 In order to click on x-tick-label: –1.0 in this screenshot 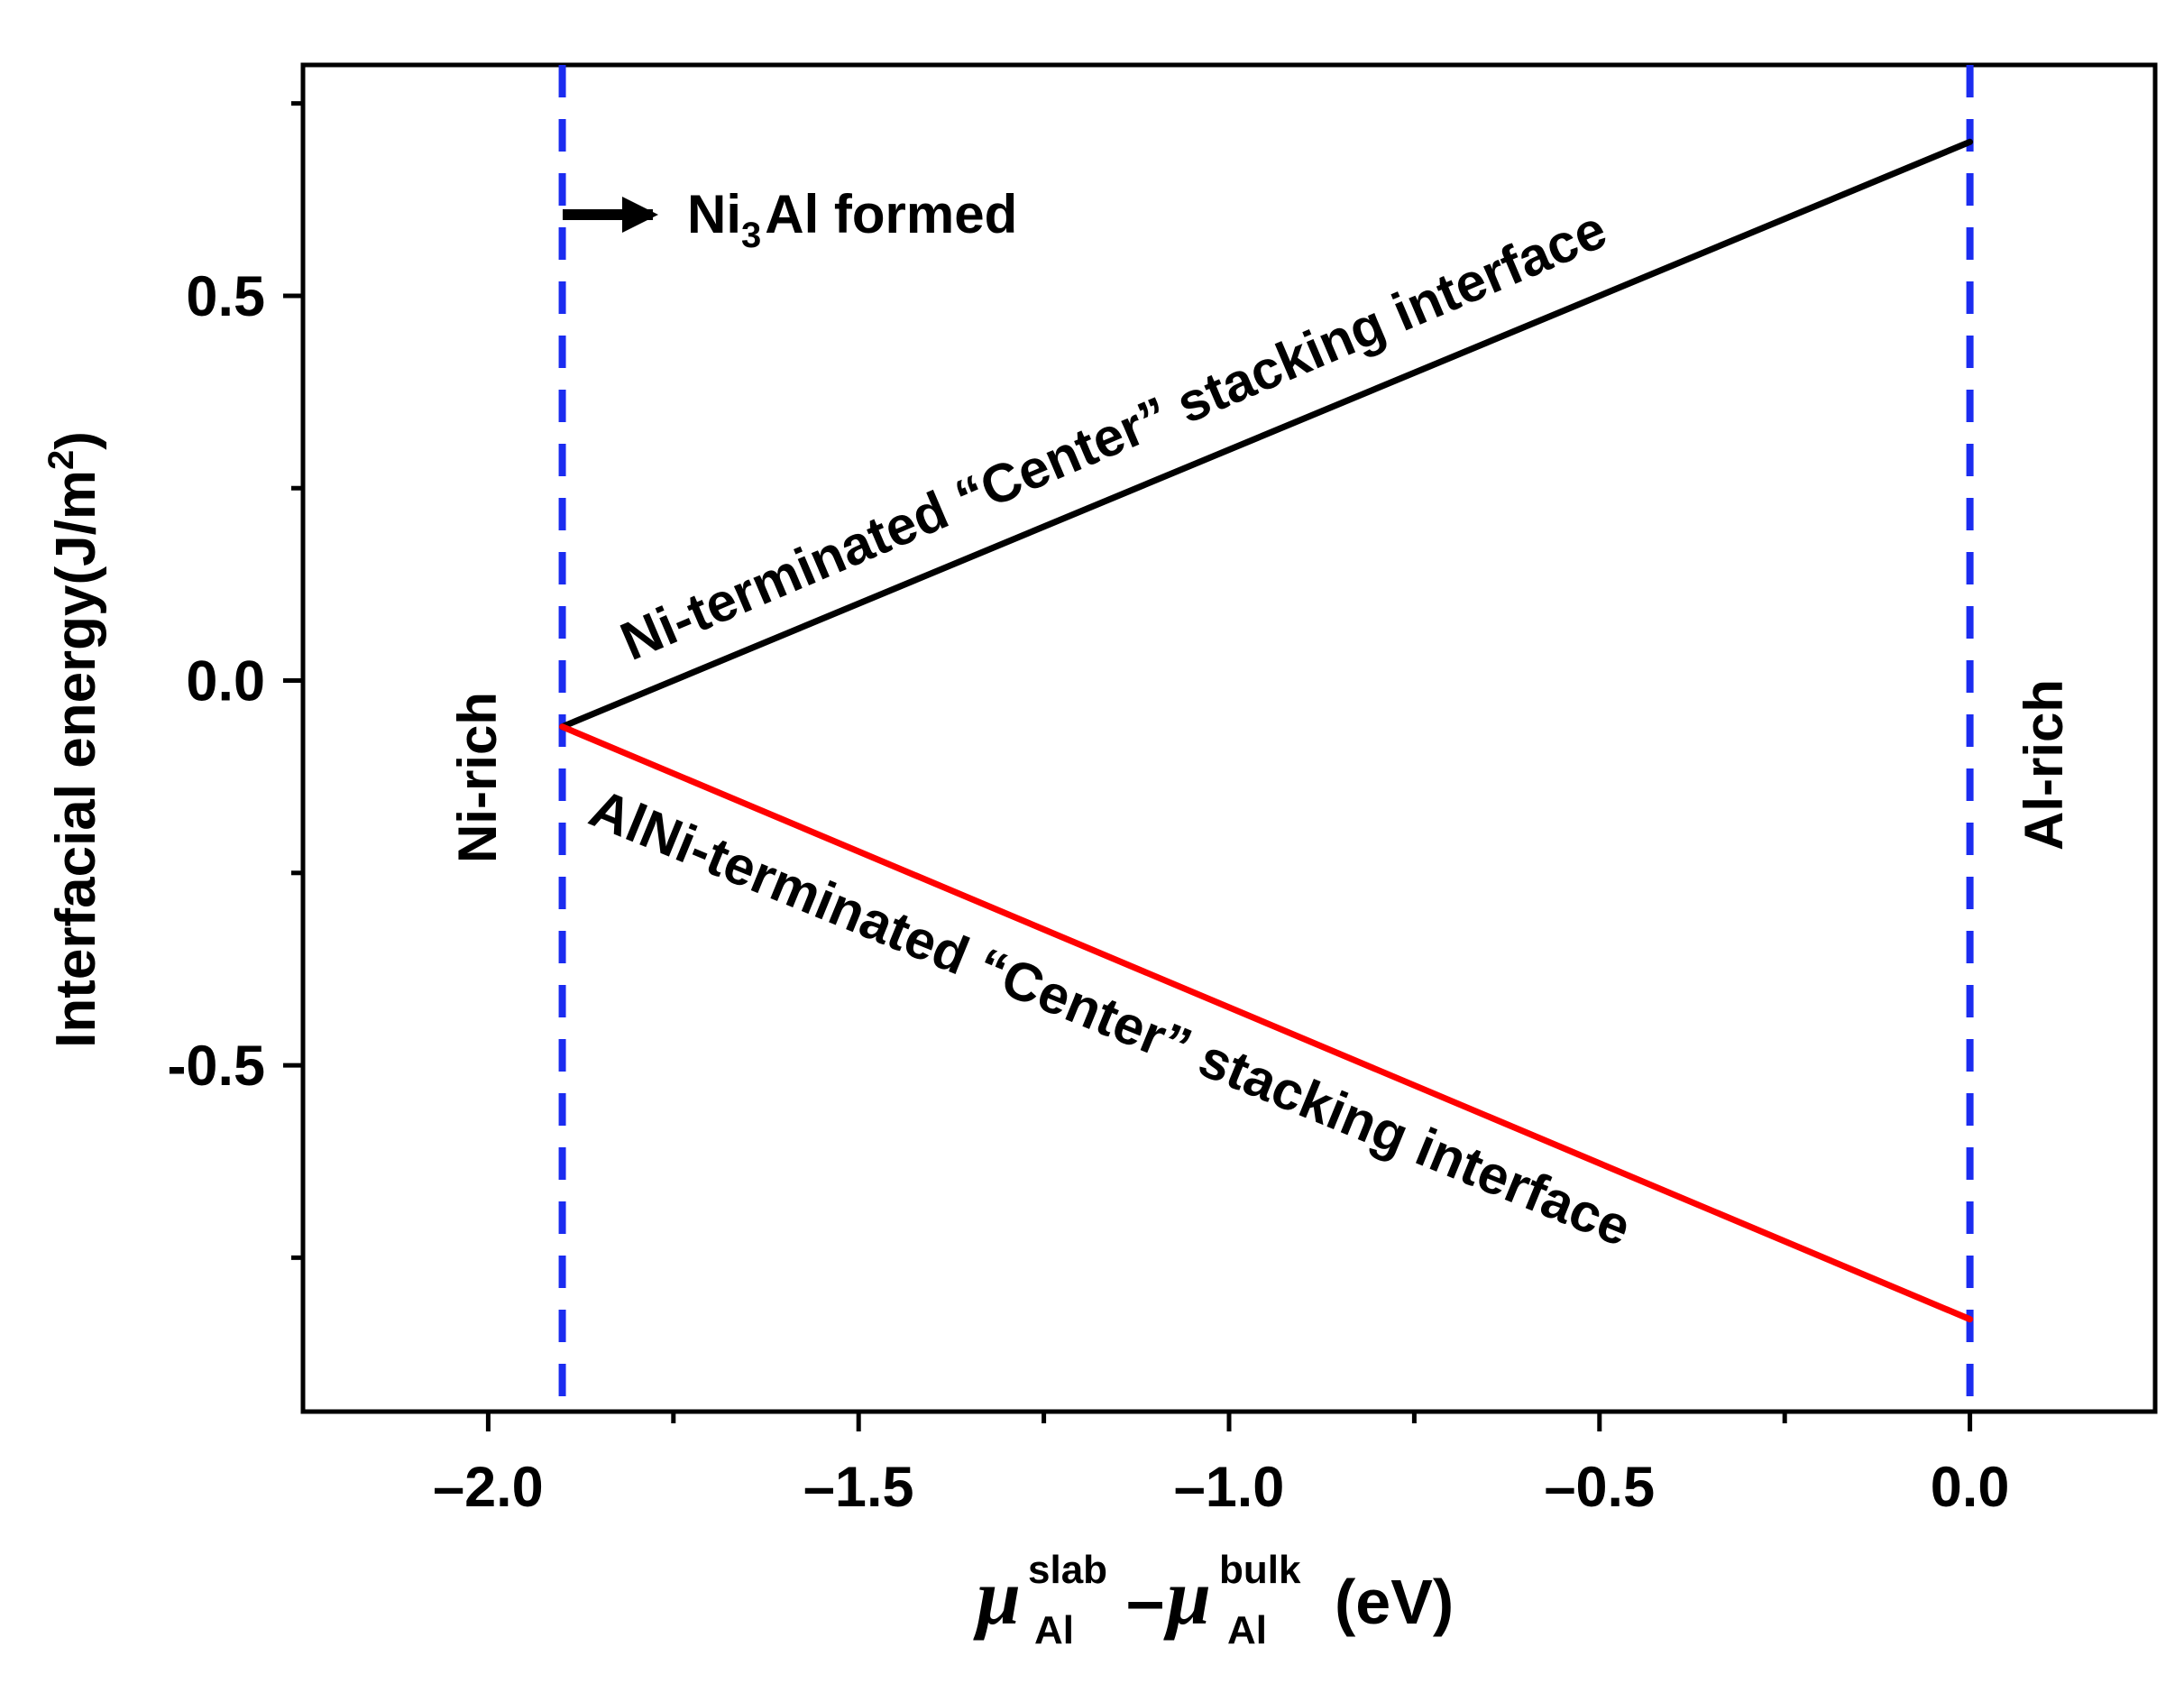, I will do `click(1229, 1487)`.